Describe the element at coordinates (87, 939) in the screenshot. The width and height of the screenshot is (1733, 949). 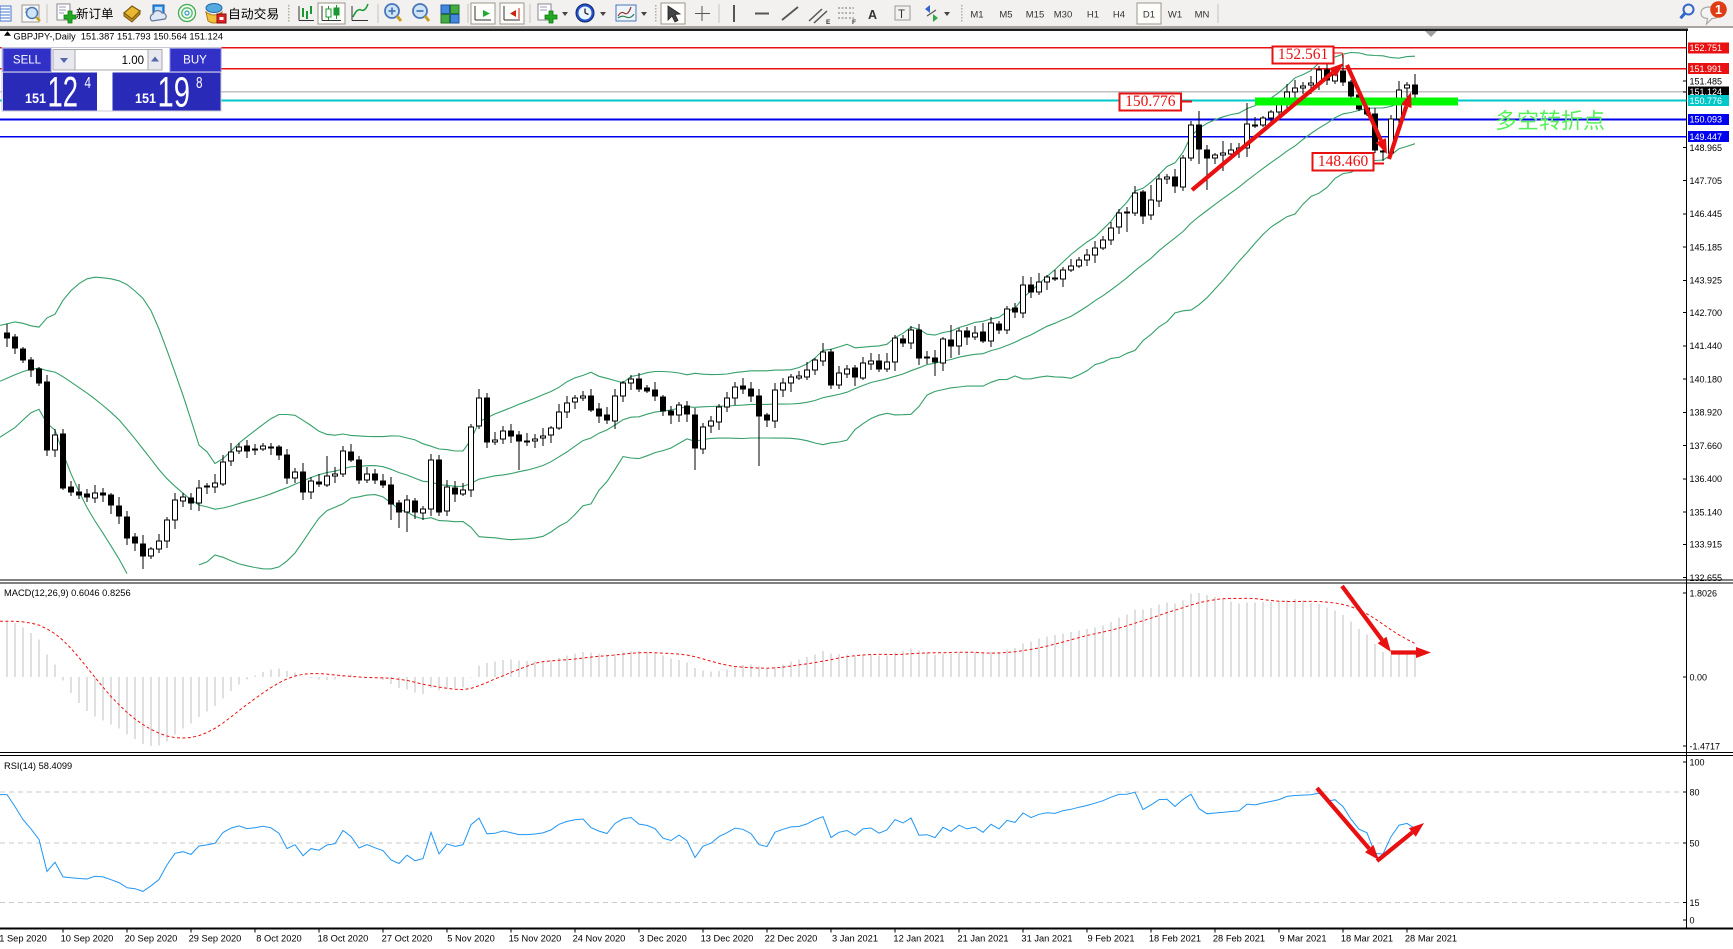
I see `svg-text: 10 Sep 2020` at that location.